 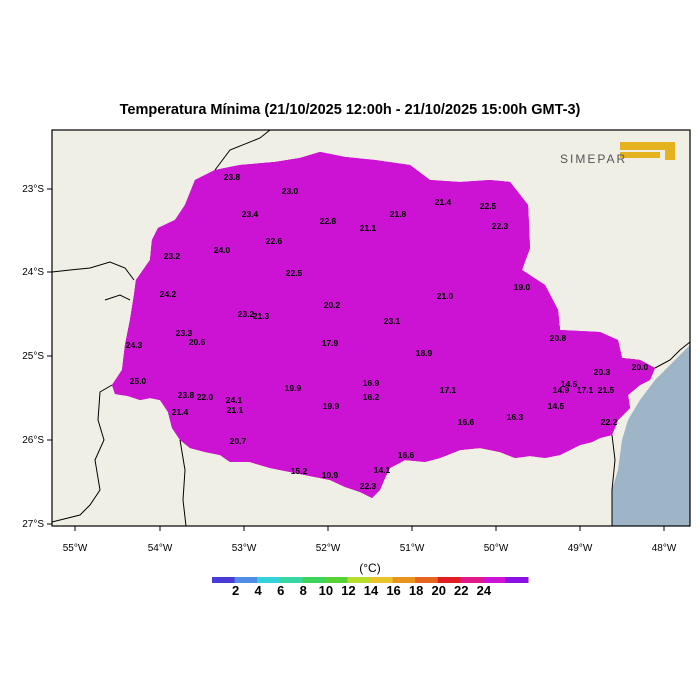 What do you see at coordinates (640, 367) in the screenshot?
I see `station-value: 20.0` at bounding box center [640, 367].